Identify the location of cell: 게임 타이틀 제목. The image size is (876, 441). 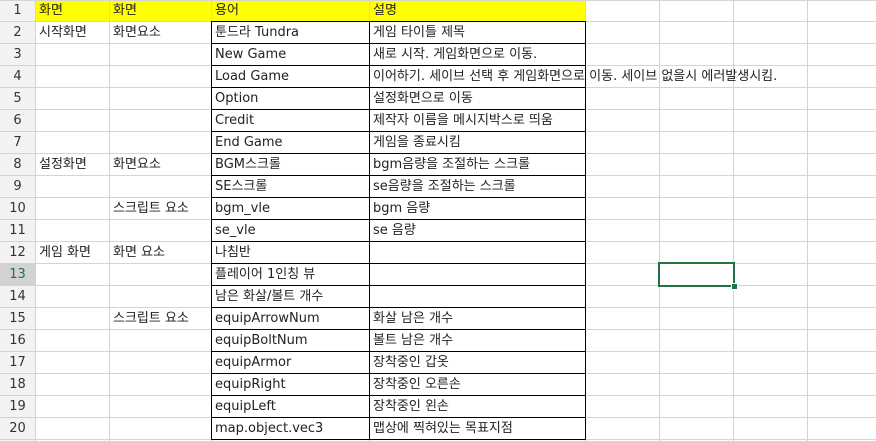
(419, 32).